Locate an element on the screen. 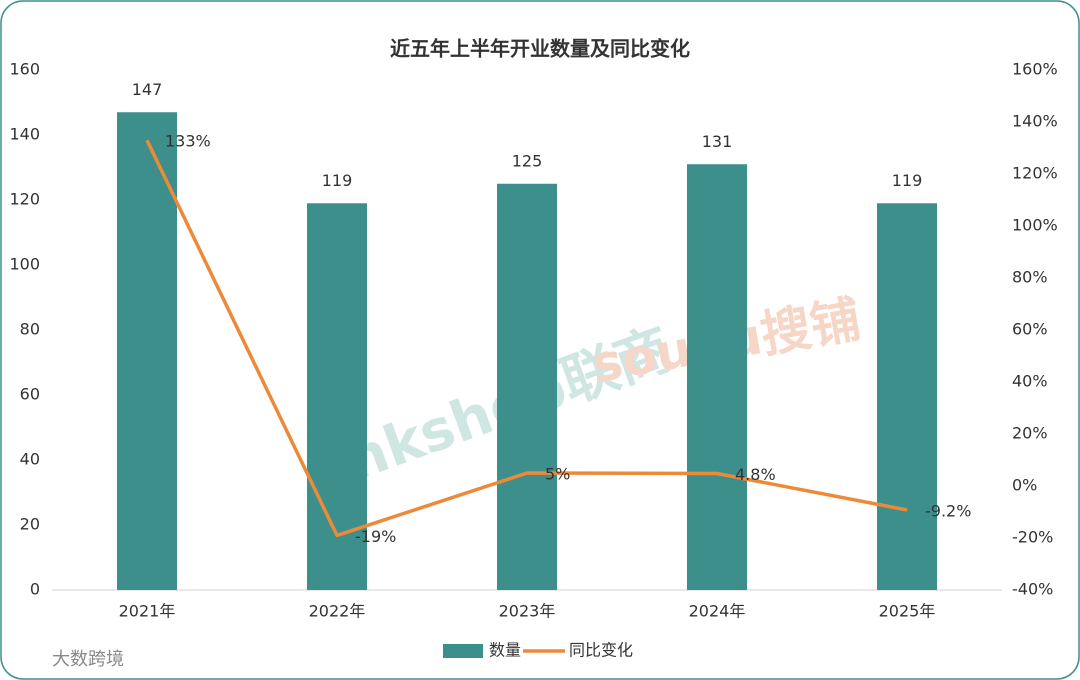 The width and height of the screenshot is (1080, 680). data-label: 133% is located at coordinates (188, 141).